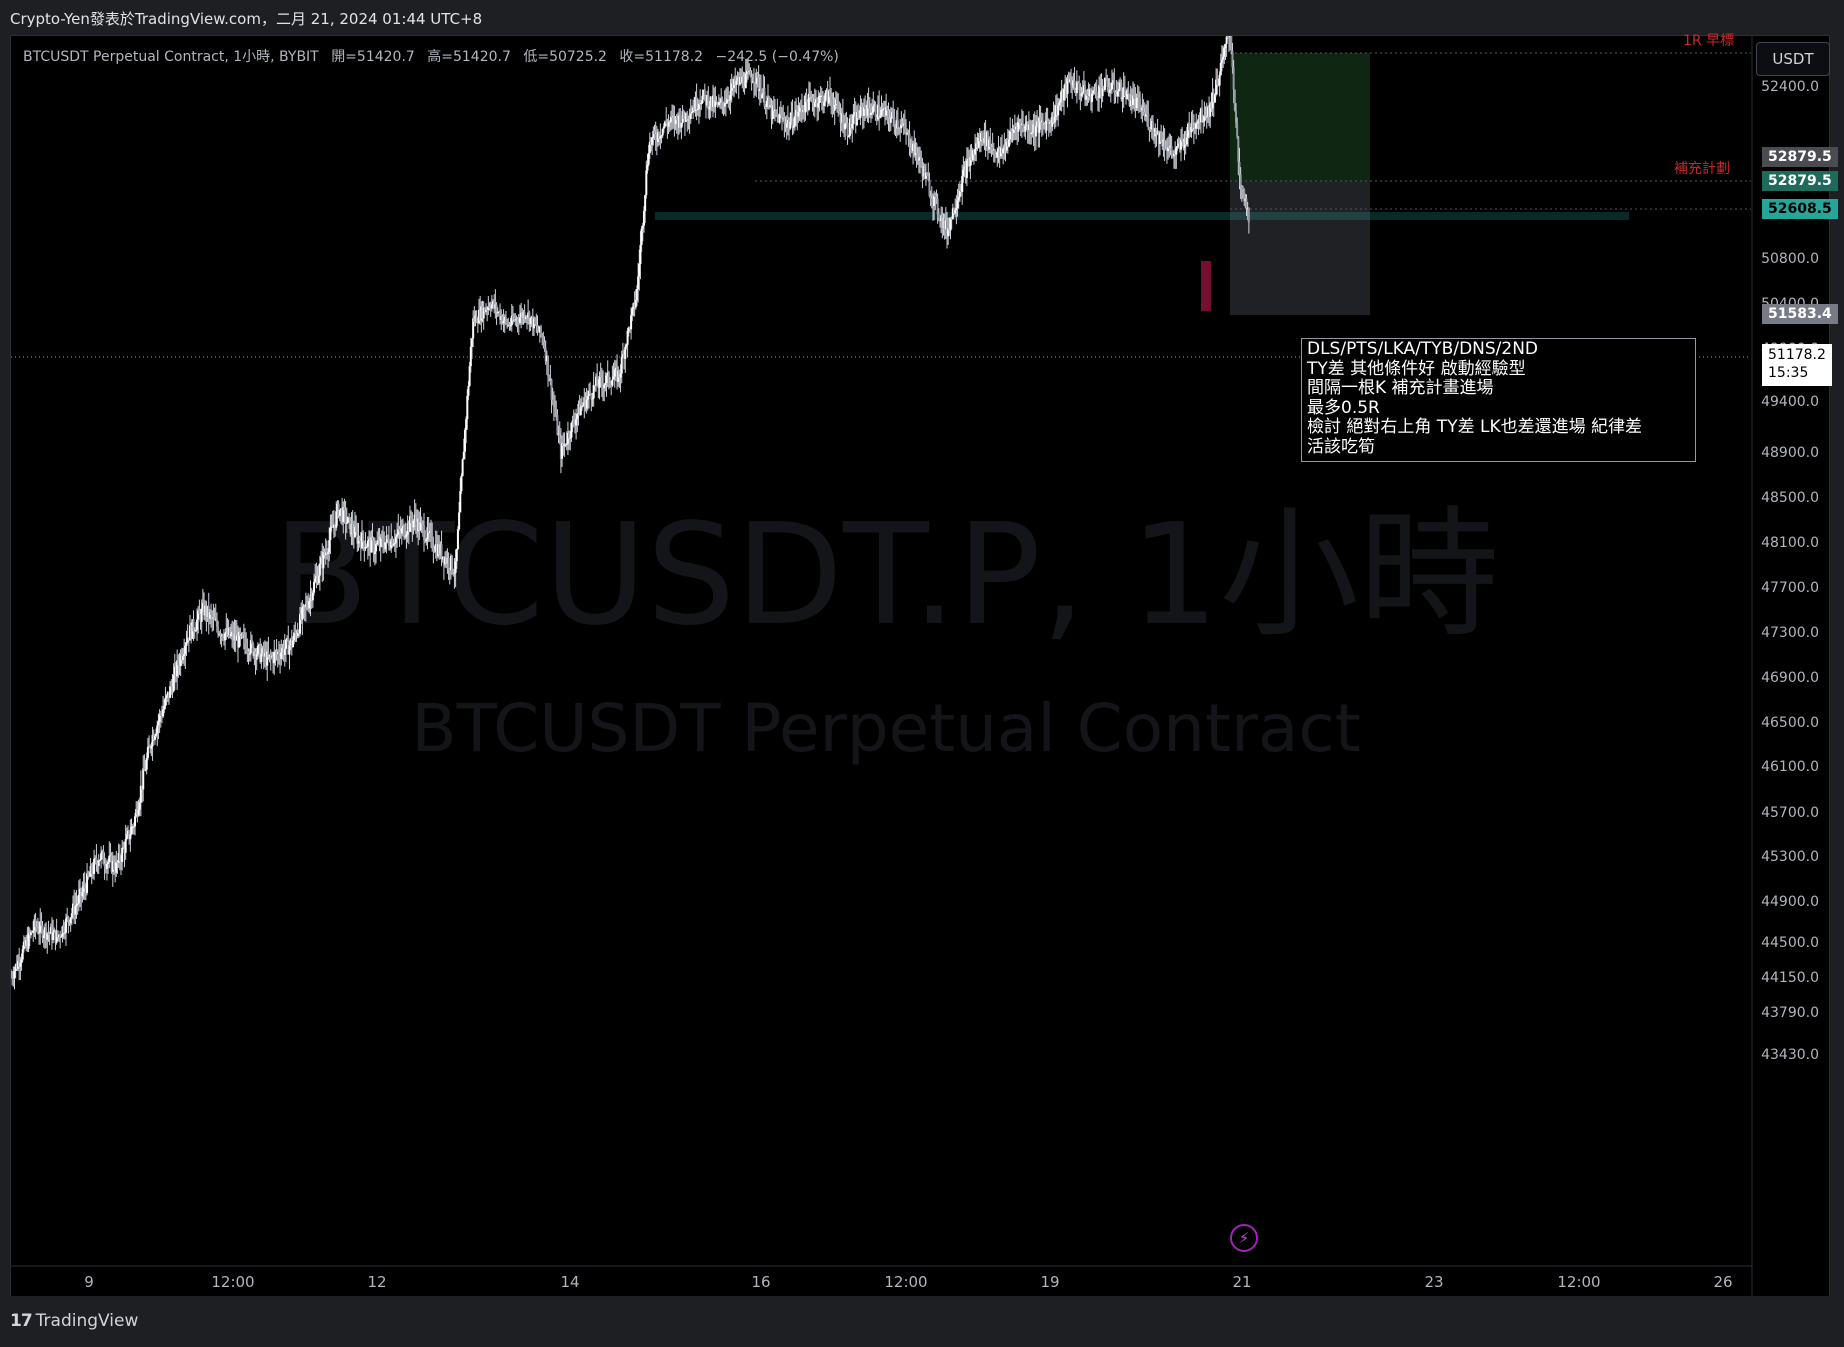 This screenshot has width=1844, height=1347. What do you see at coordinates (1793, 59) in the screenshot?
I see `currency-button: USDT` at bounding box center [1793, 59].